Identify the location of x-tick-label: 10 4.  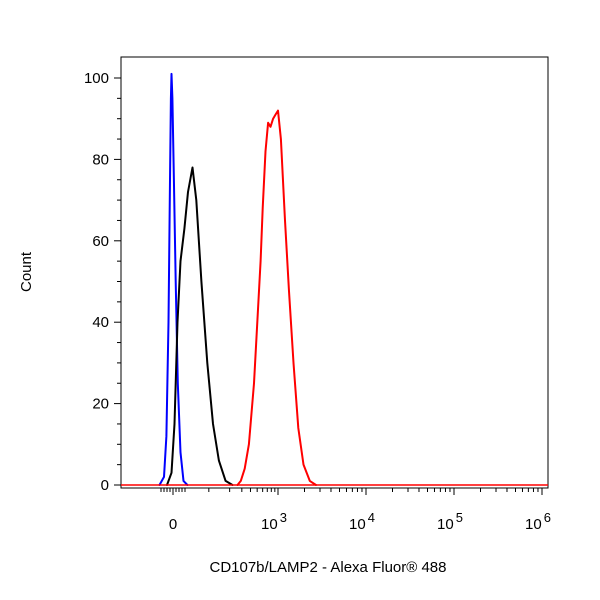
(362, 521).